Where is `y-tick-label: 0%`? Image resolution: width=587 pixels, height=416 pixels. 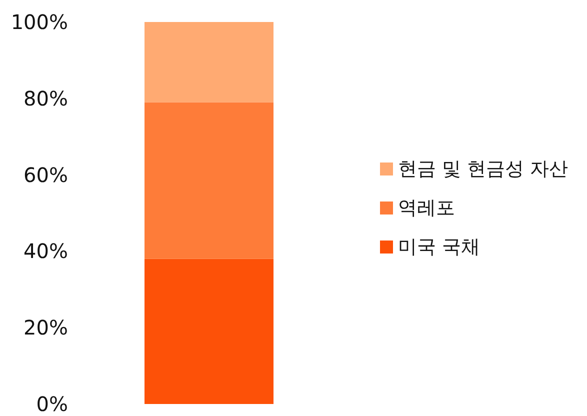
y-tick-label: 0% is located at coordinates (52, 404).